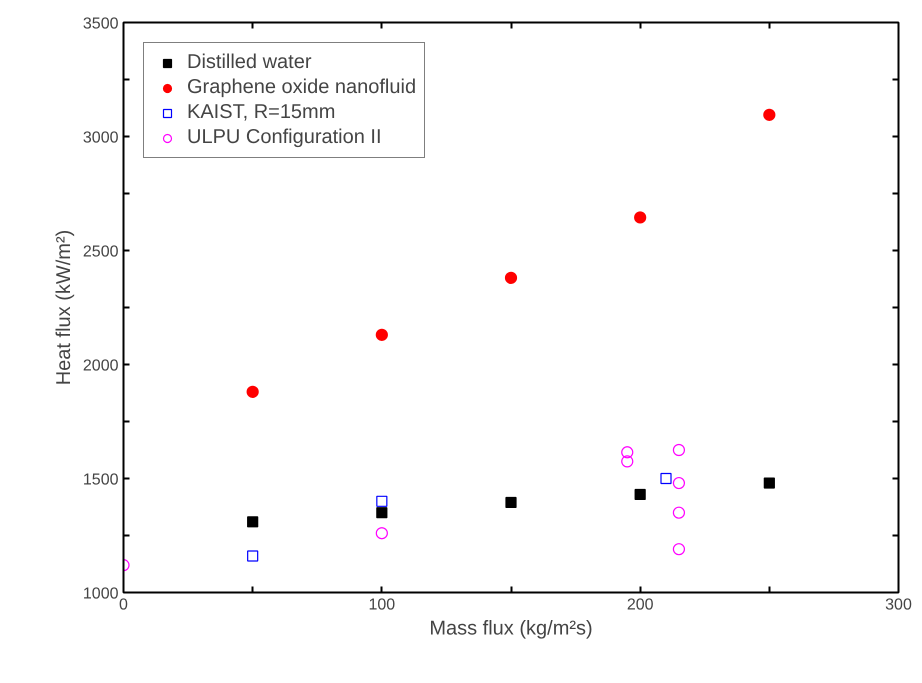 The height and width of the screenshot is (683, 922). Describe the element at coordinates (100, 480) in the screenshot. I see `y-tick-label: 1500` at that location.